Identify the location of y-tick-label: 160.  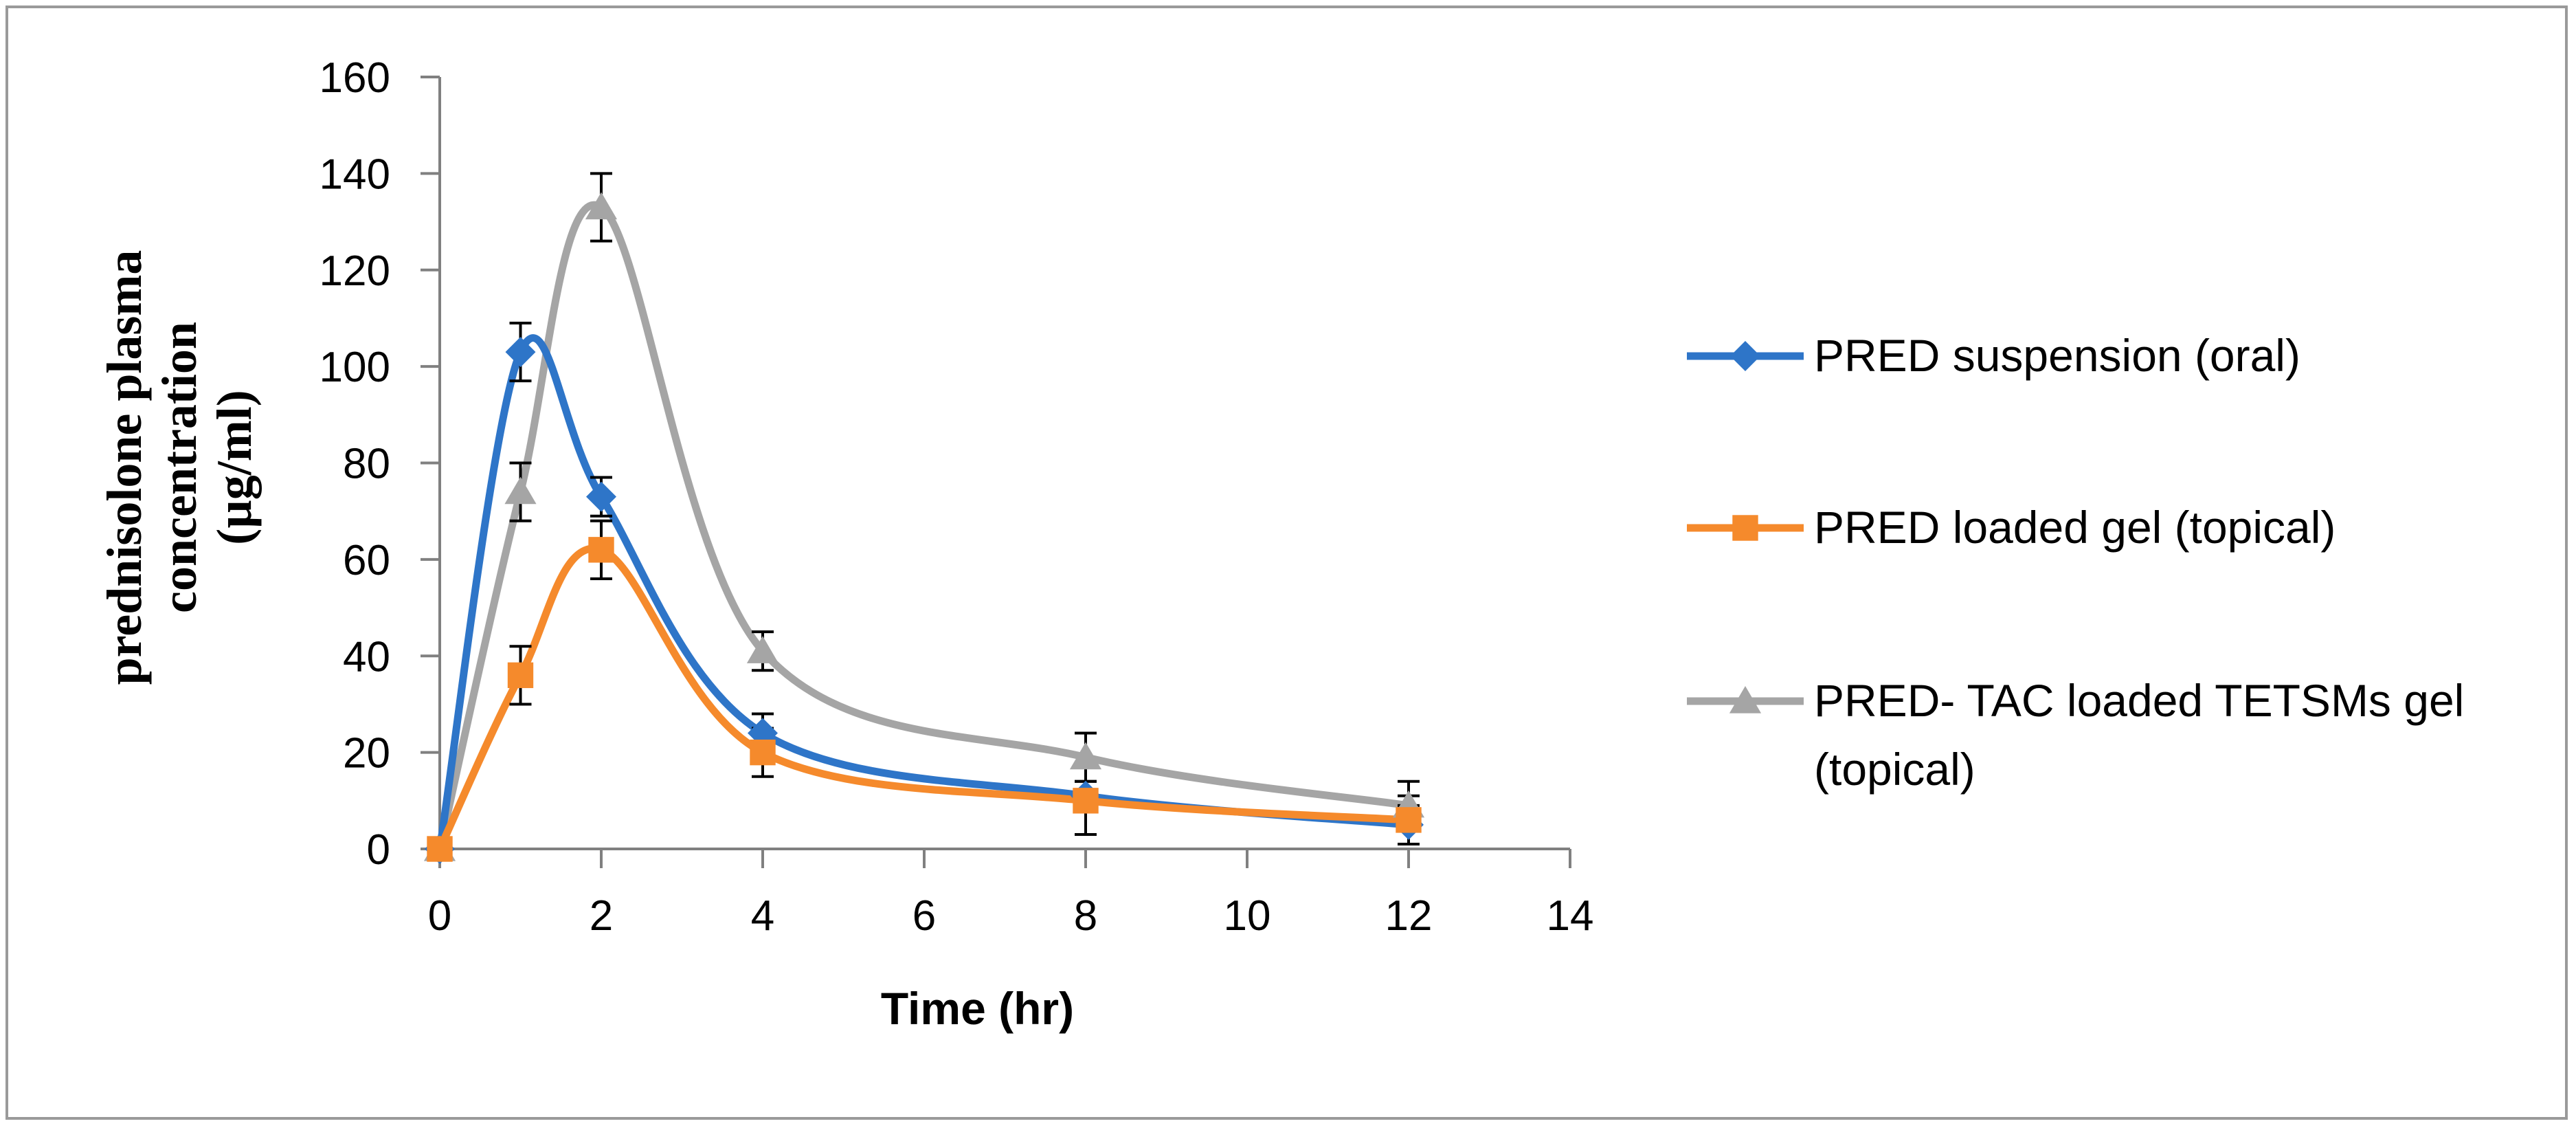
(355, 78).